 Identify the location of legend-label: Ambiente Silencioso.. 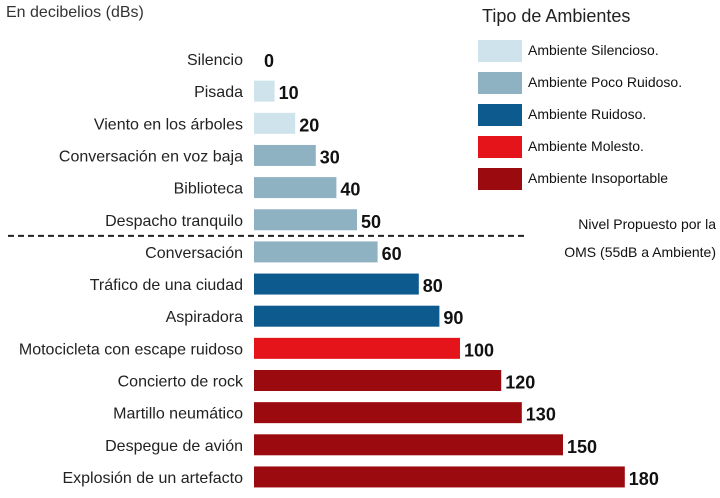
(593, 50).